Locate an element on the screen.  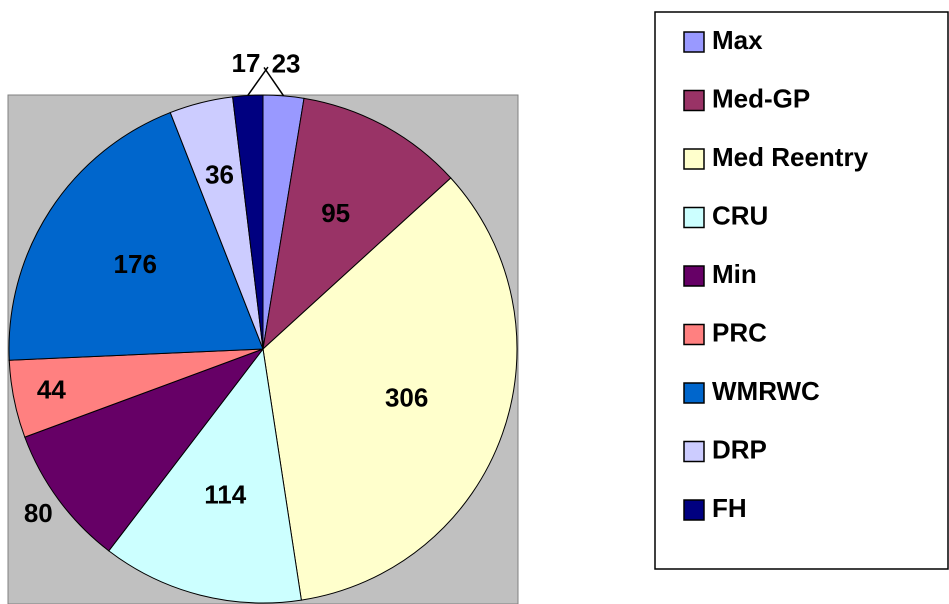
data-label: 176 is located at coordinates (135, 264).